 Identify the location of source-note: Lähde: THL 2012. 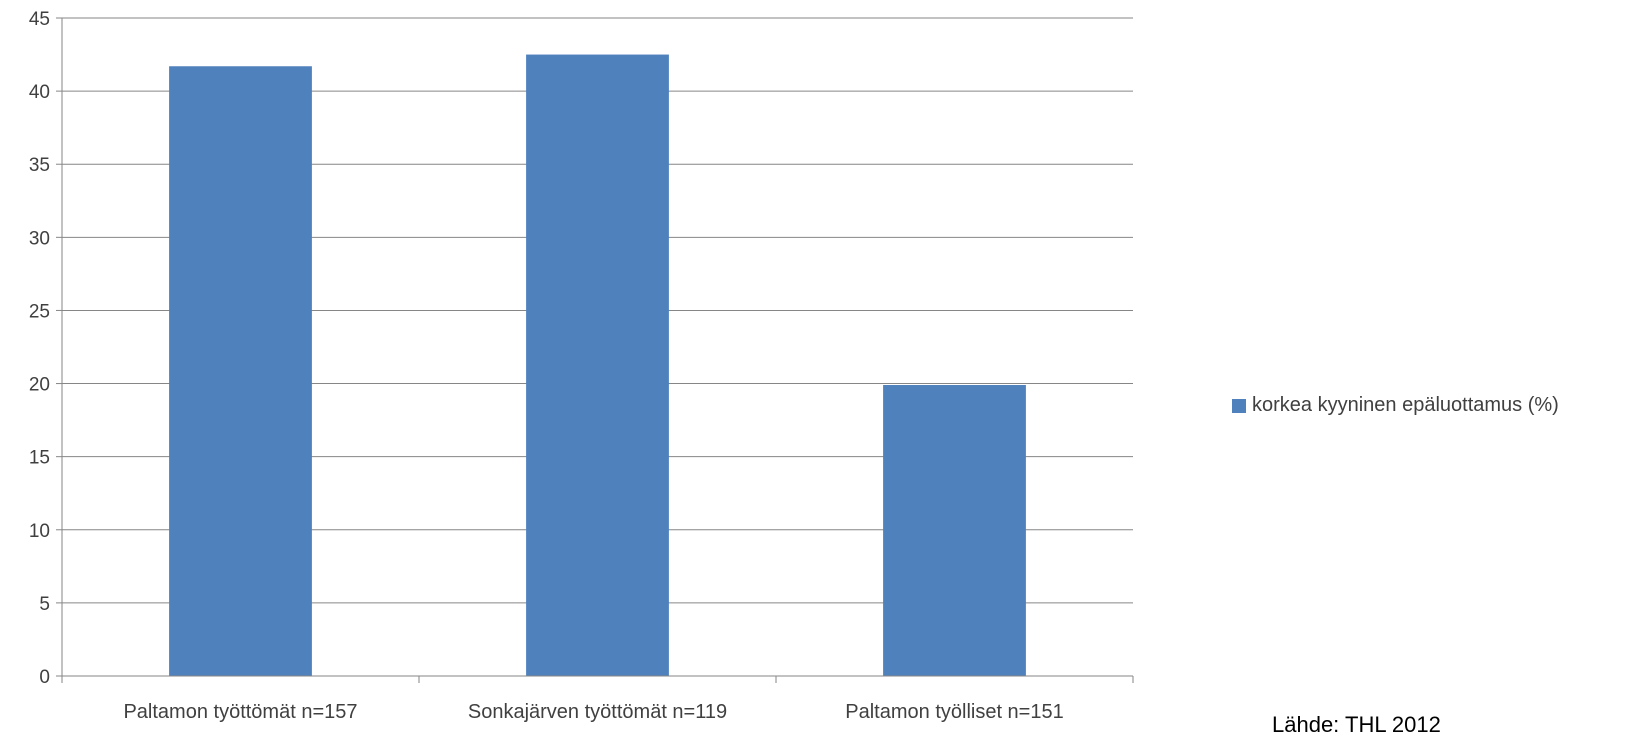
(1356, 724).